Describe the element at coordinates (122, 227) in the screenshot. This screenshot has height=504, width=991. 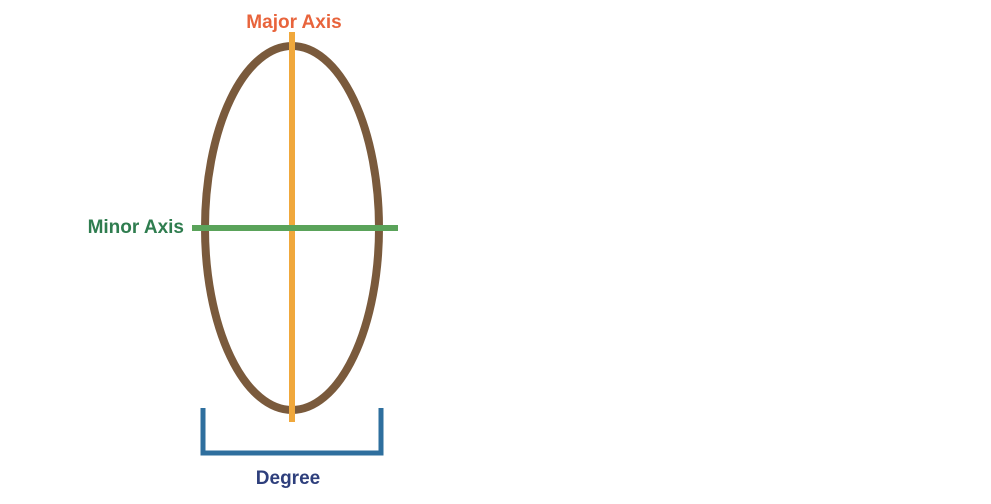
I see `minor-axis-label: Minor Axis` at that location.